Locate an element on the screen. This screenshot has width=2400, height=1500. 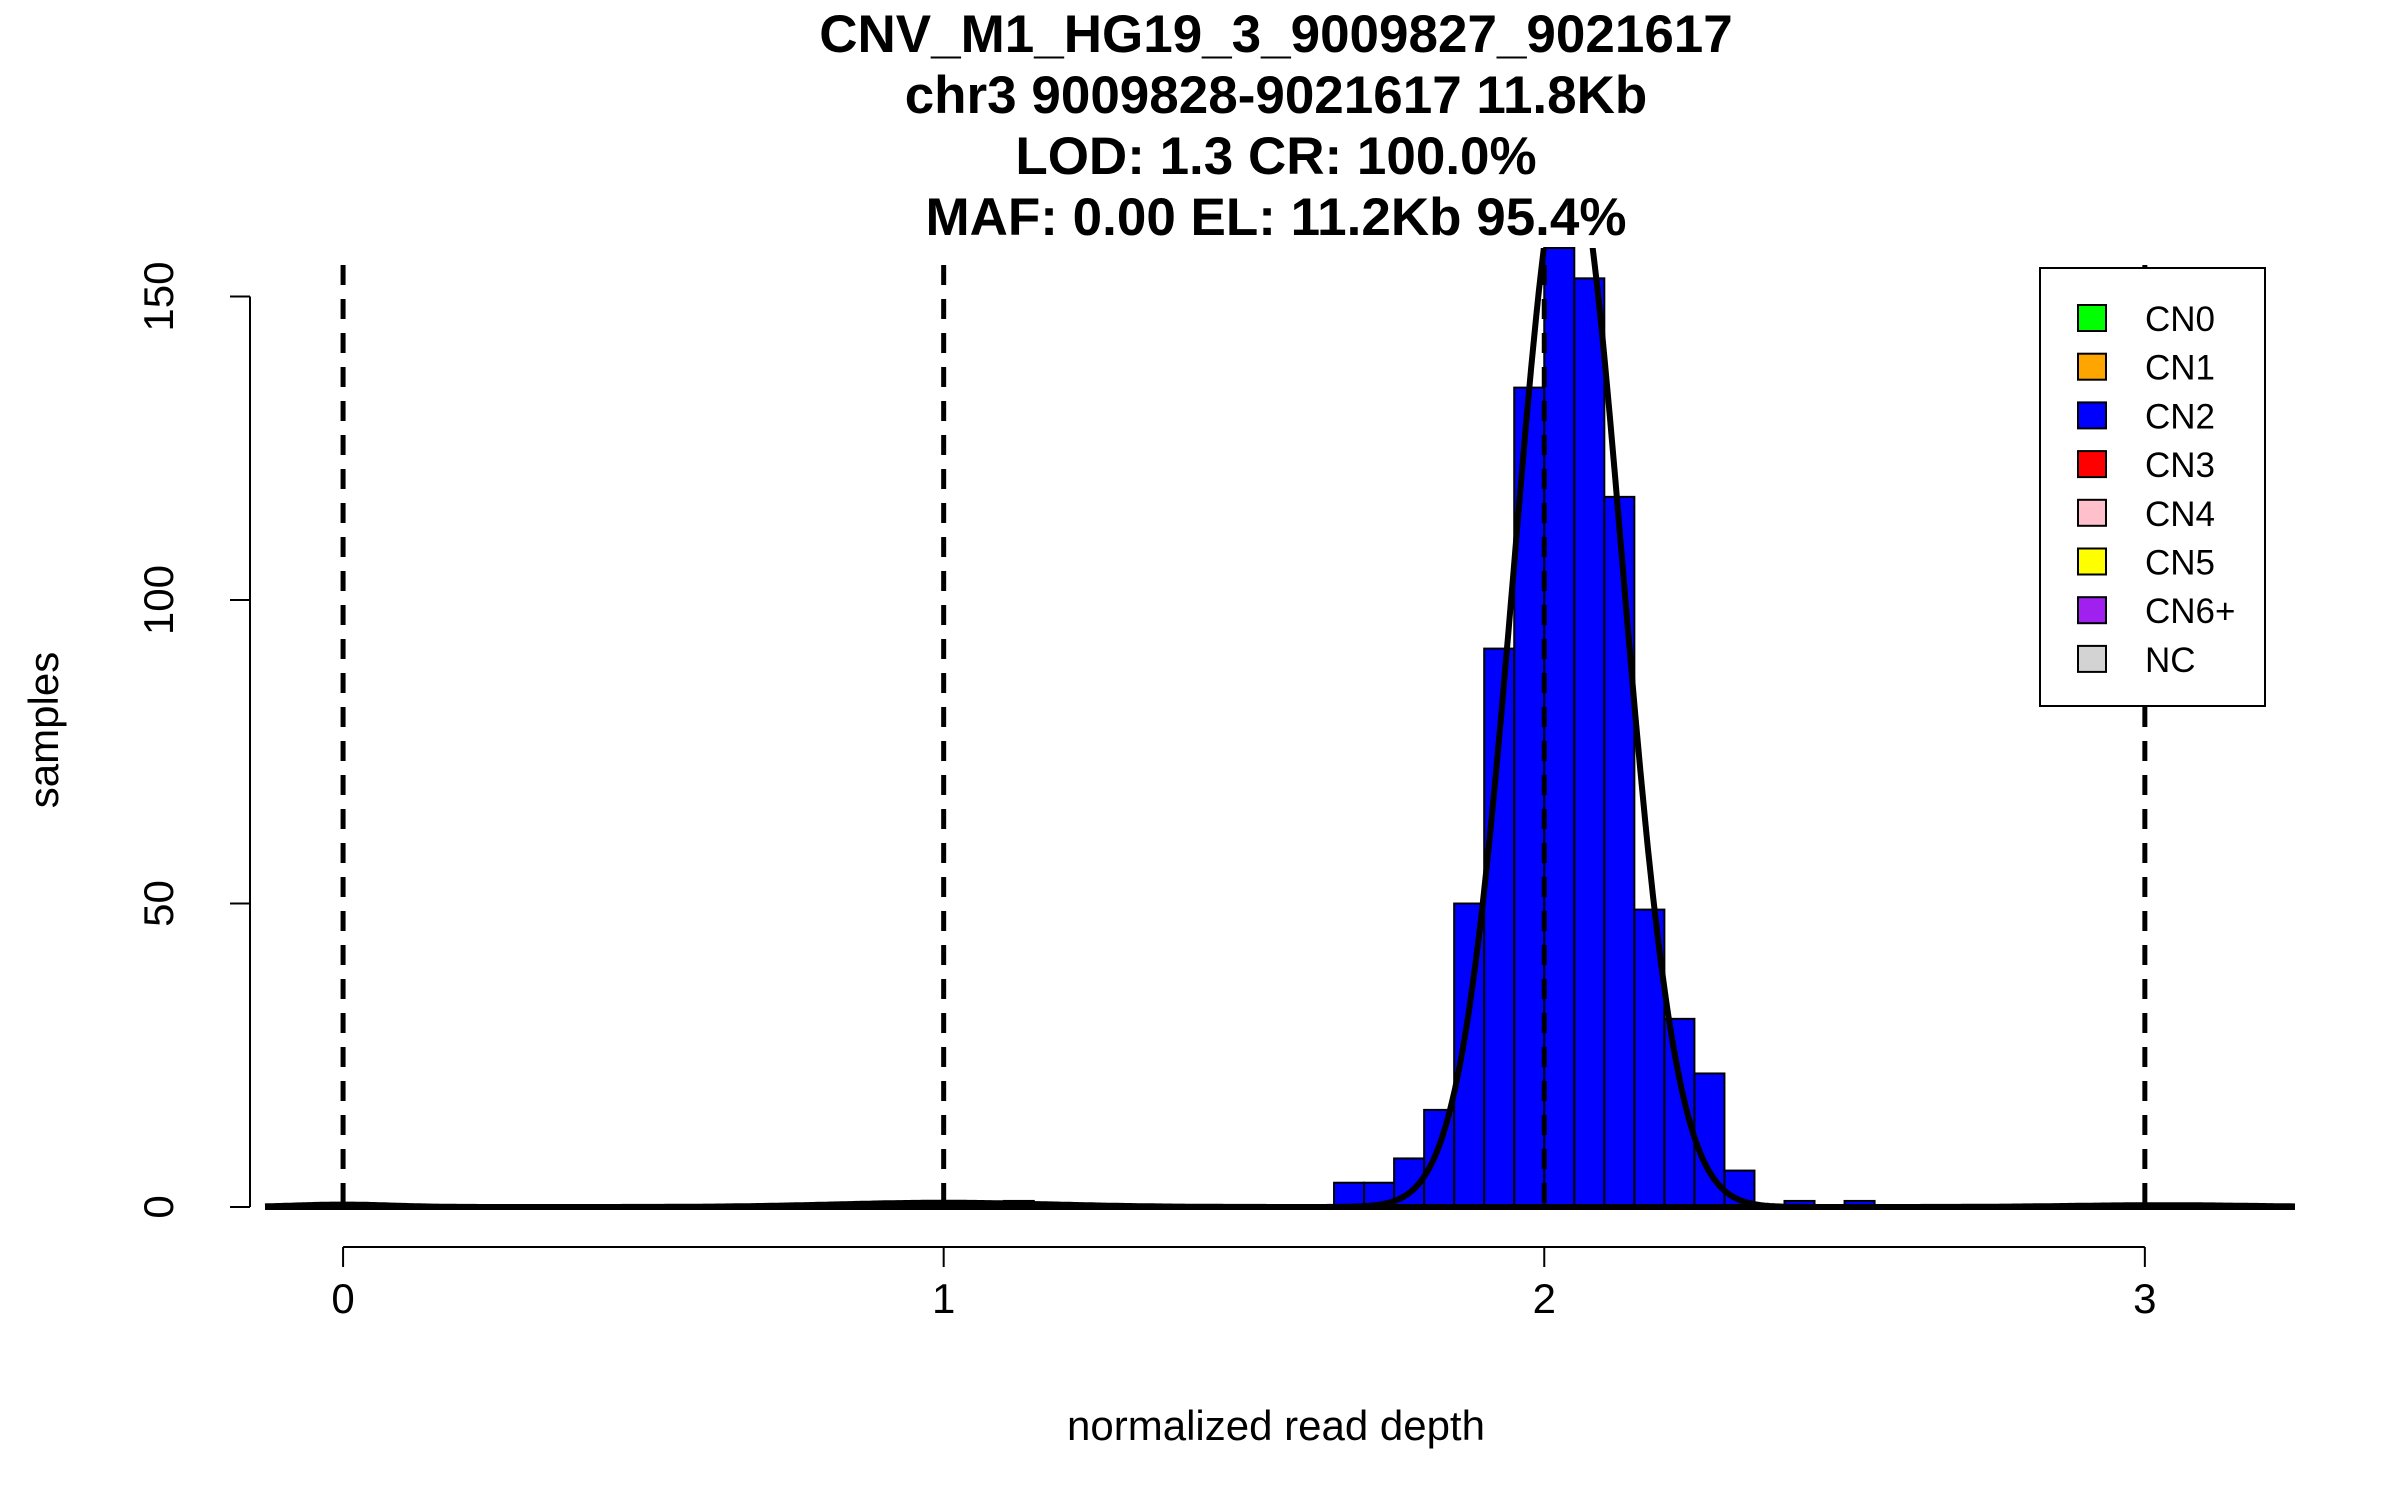
legend-label-4: CN4 is located at coordinates (2180, 514).